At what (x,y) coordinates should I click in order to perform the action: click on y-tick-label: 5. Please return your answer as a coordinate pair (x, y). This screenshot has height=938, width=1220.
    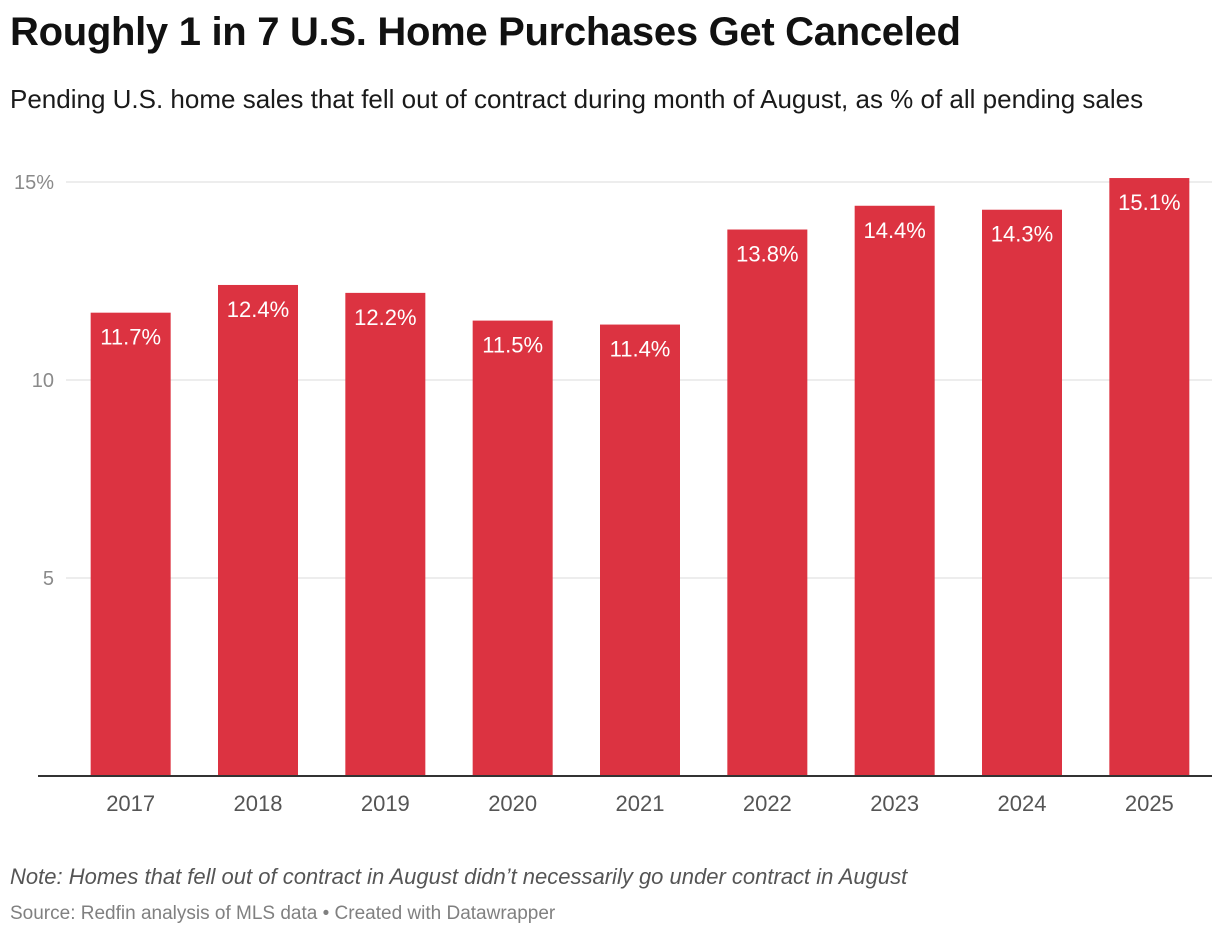
    Looking at the image, I should click on (48, 579).